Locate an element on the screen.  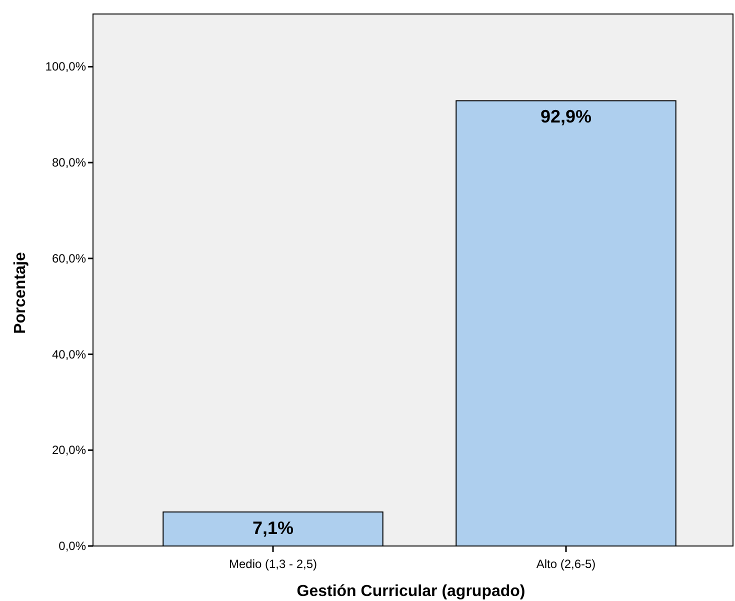
data-label: 7,1% is located at coordinates (273, 528).